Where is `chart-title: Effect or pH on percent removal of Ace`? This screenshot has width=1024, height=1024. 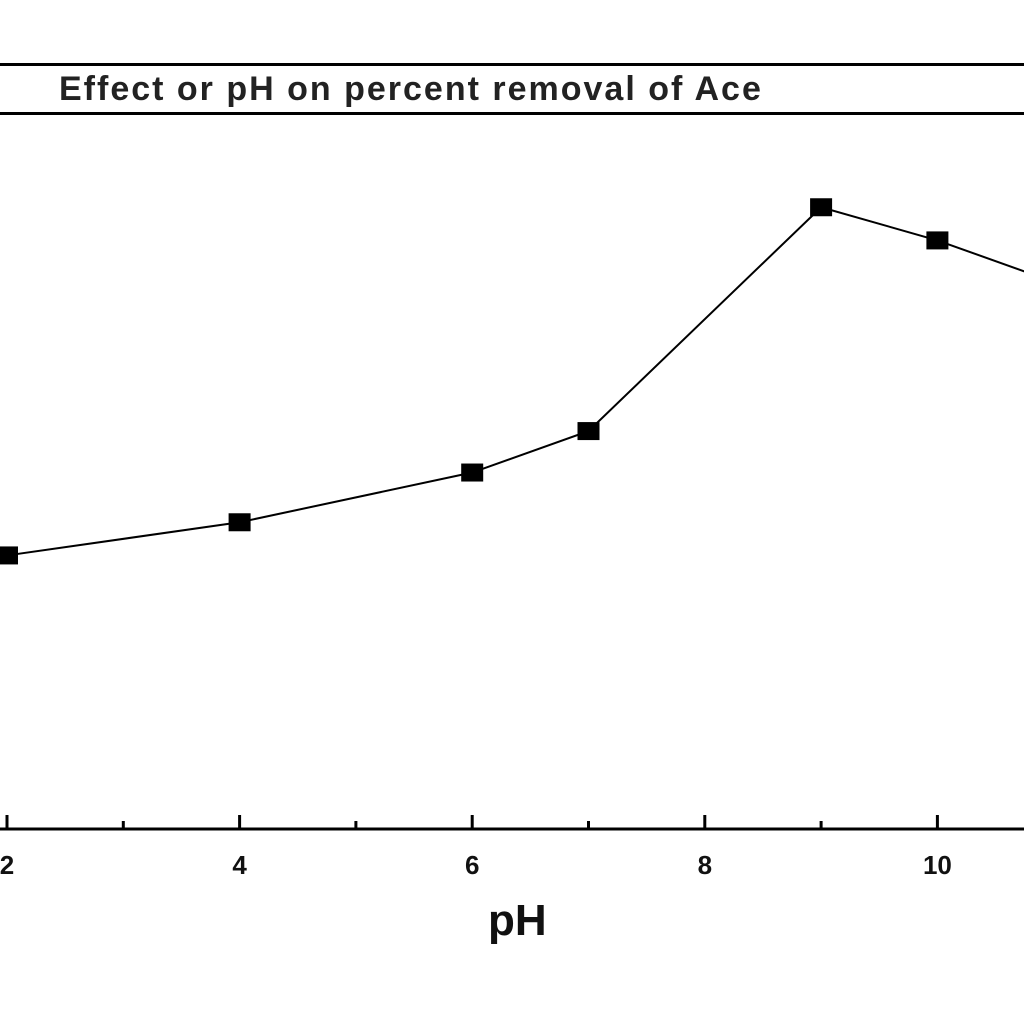 chart-title: Effect or pH on percent removal of Ace is located at coordinates (411, 89).